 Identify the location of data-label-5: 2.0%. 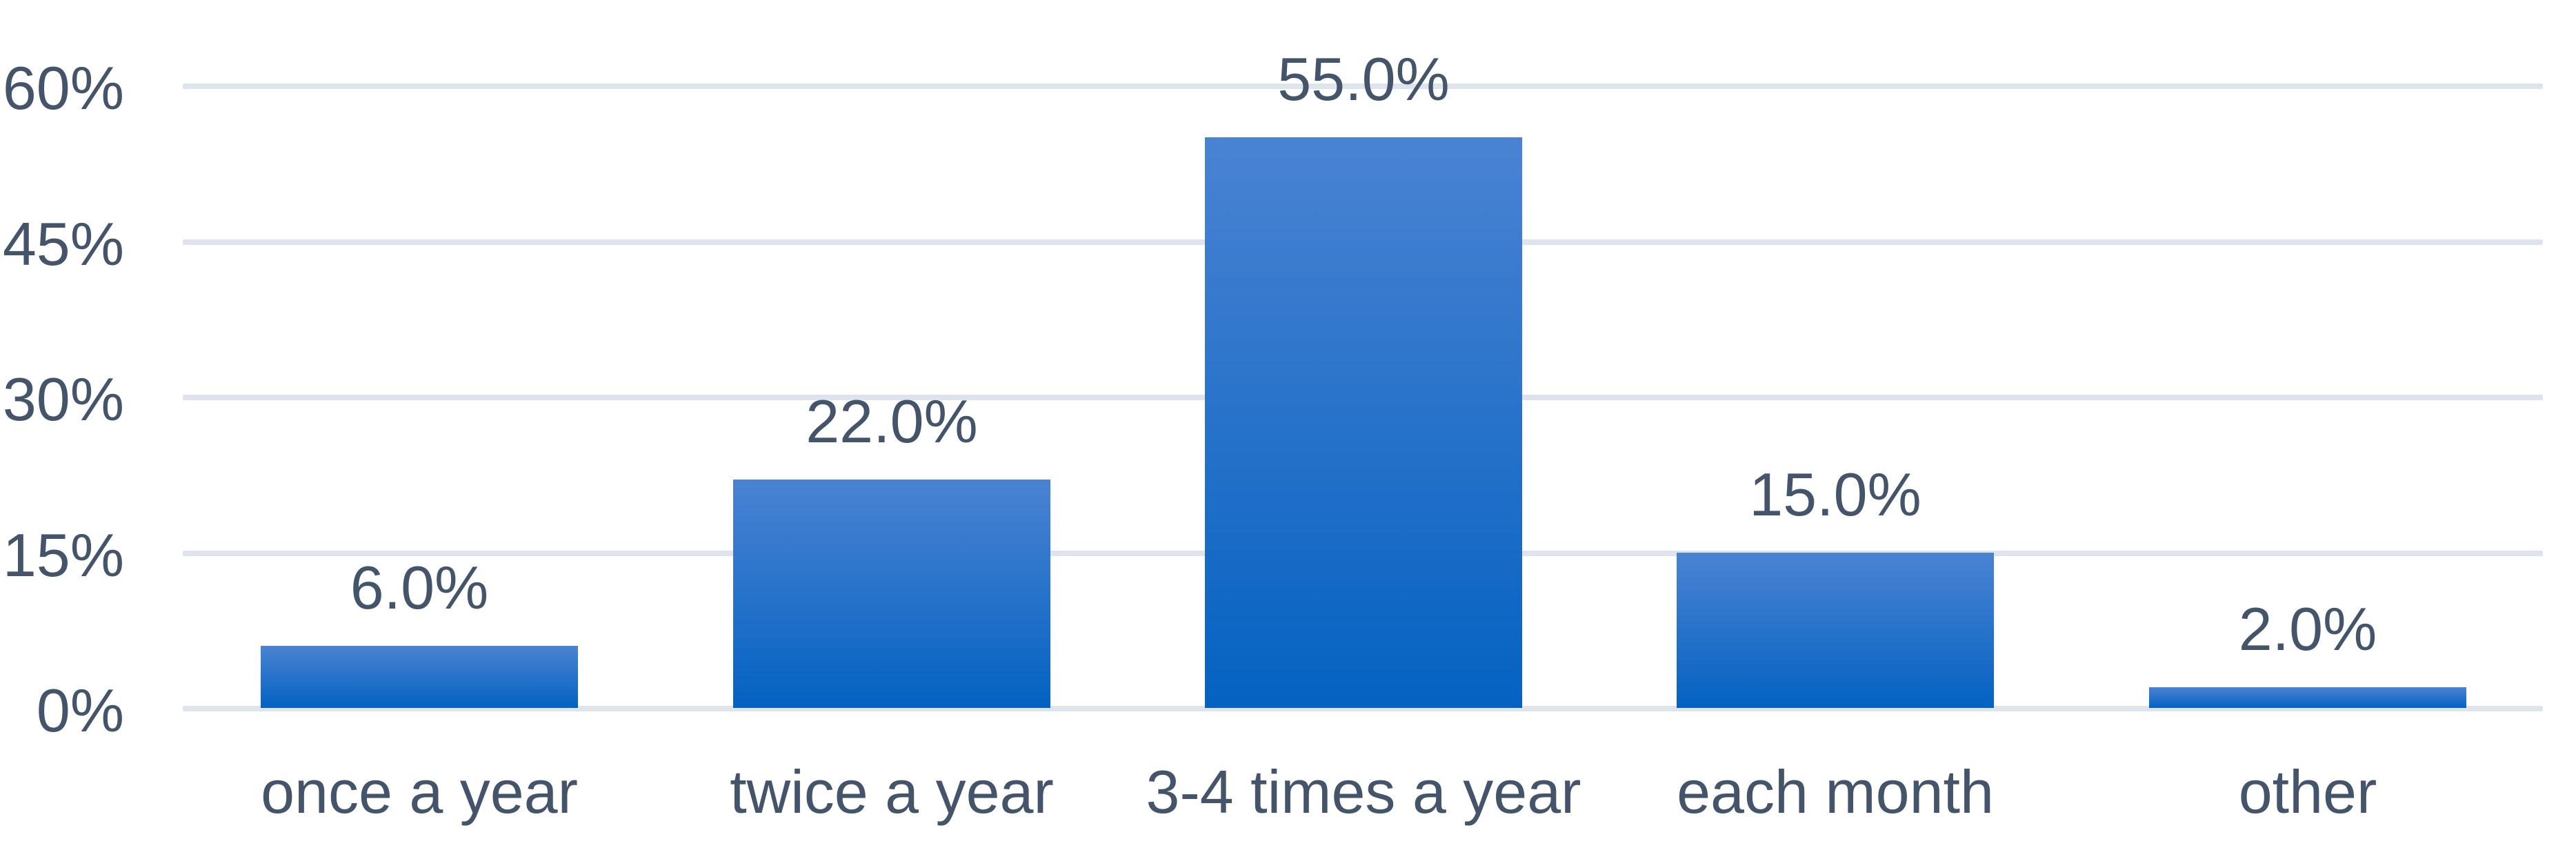
(2307, 629).